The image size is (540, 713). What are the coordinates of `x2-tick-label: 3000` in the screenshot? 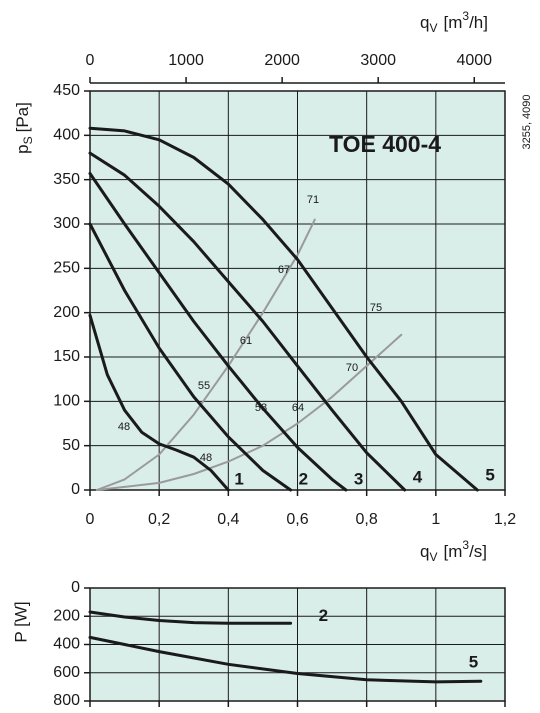 It's located at (378, 60).